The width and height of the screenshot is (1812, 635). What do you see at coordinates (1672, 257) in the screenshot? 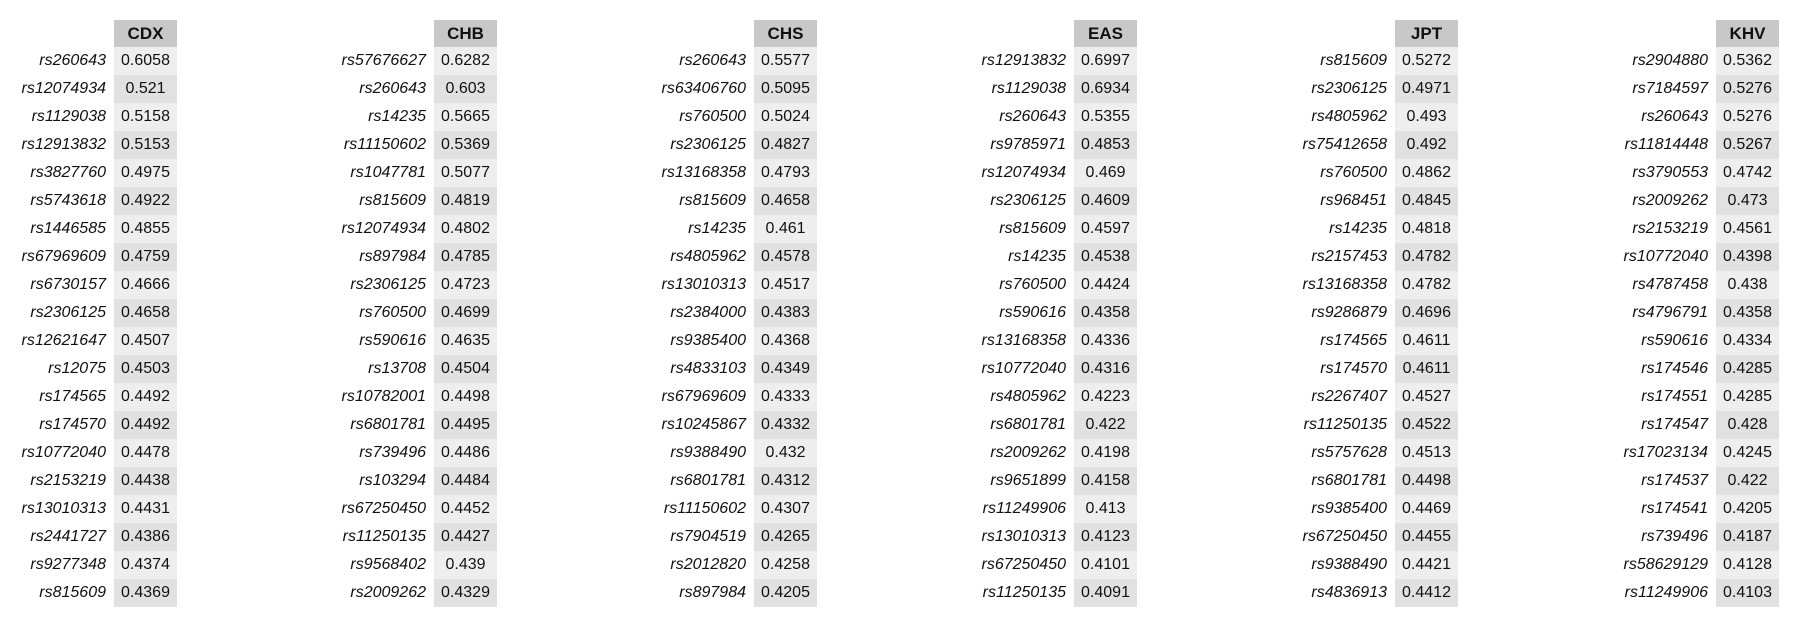
I see `table-row: rs10772040 0.4398` at bounding box center [1672, 257].